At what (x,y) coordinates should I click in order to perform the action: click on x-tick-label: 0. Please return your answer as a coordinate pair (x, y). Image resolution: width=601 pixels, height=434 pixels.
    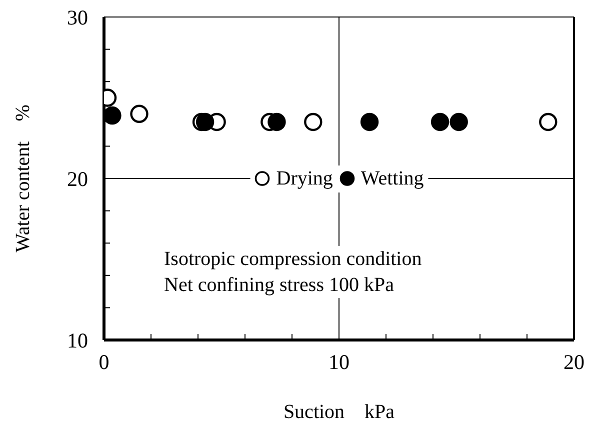
    Looking at the image, I should click on (104, 362).